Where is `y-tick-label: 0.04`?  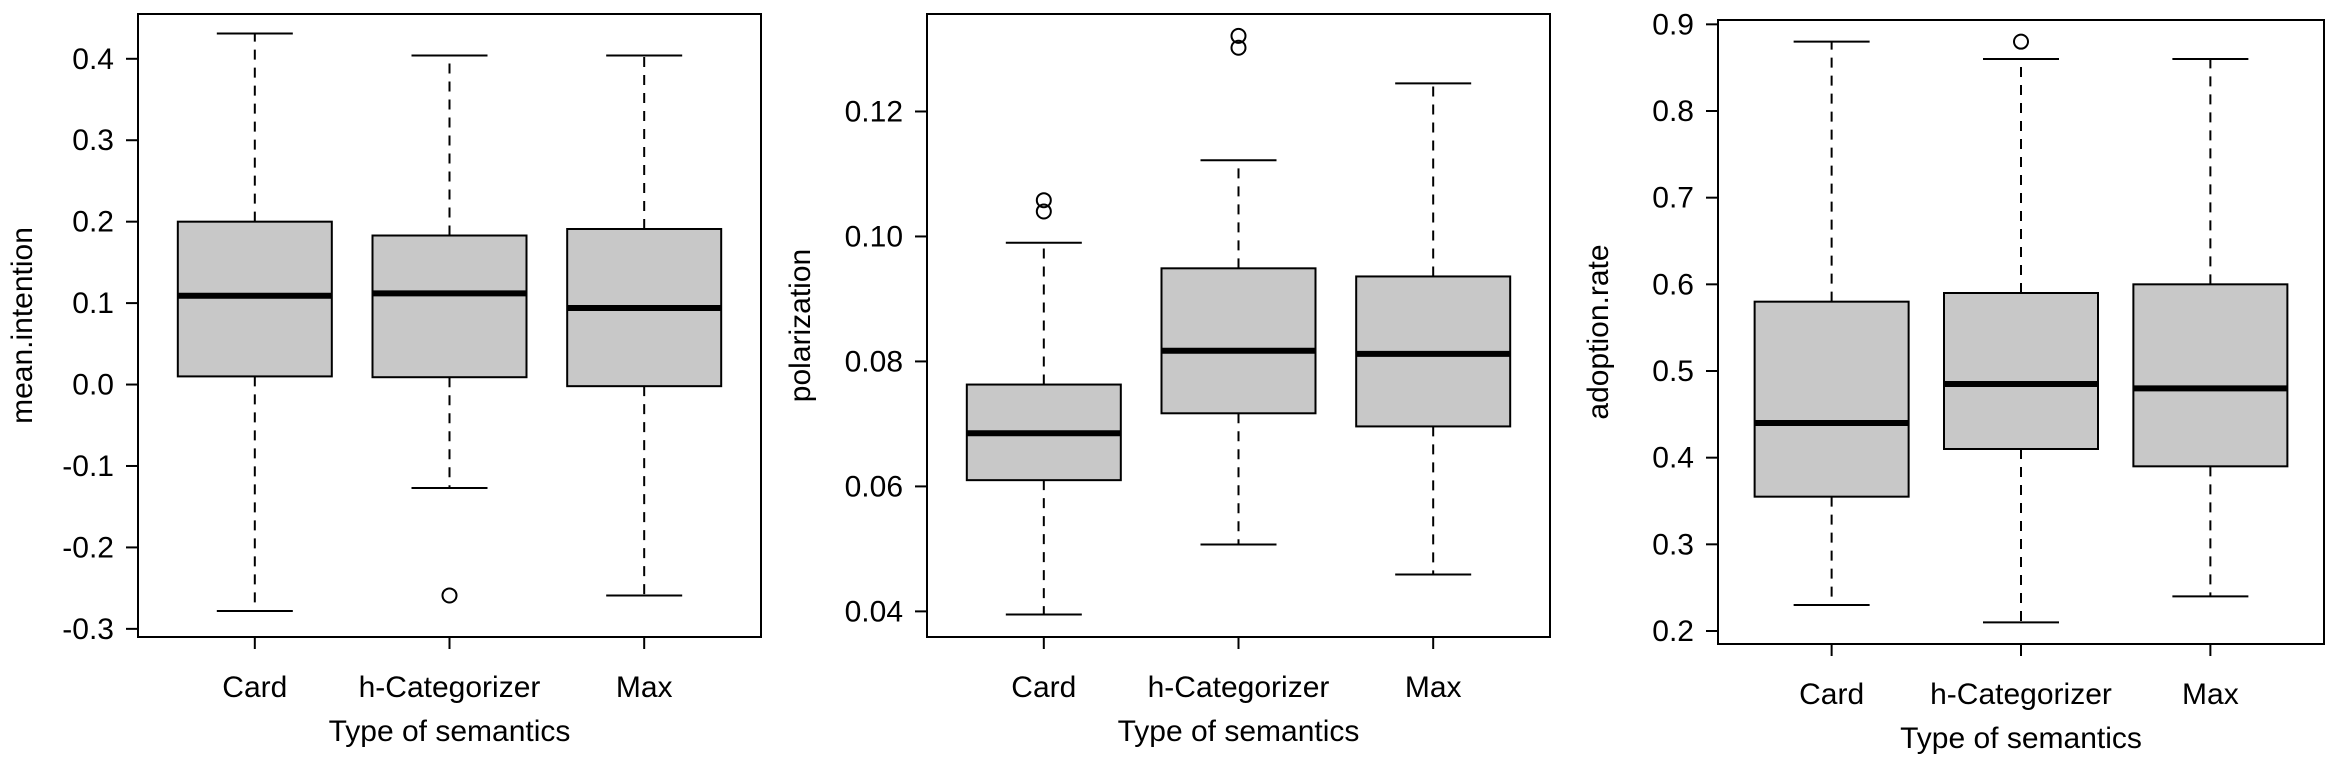 y-tick-label: 0.04 is located at coordinates (874, 611).